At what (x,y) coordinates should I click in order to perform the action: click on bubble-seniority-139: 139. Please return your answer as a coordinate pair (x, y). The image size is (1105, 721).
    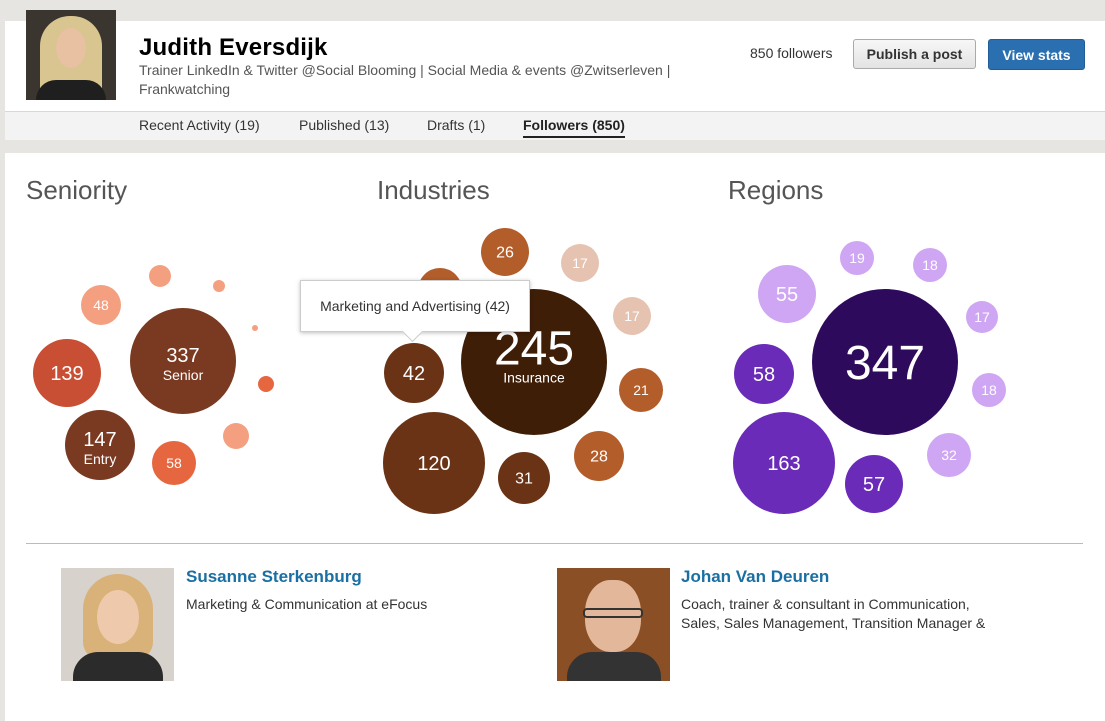
    Looking at the image, I should click on (67, 373).